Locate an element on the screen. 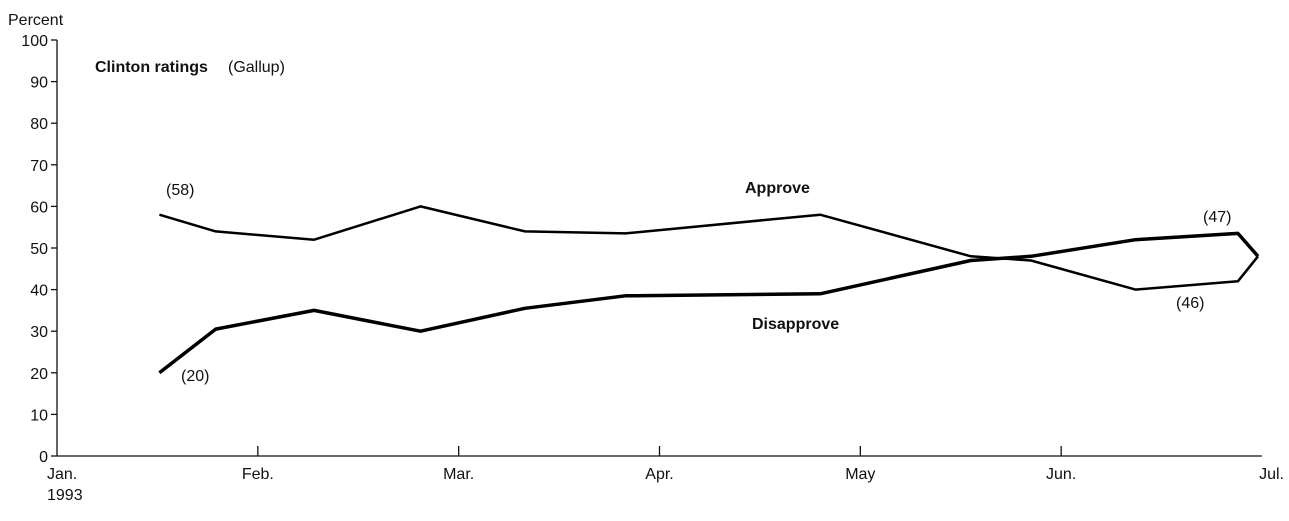 This screenshot has width=1289, height=521. y-tick-label: 50 is located at coordinates (39, 249).